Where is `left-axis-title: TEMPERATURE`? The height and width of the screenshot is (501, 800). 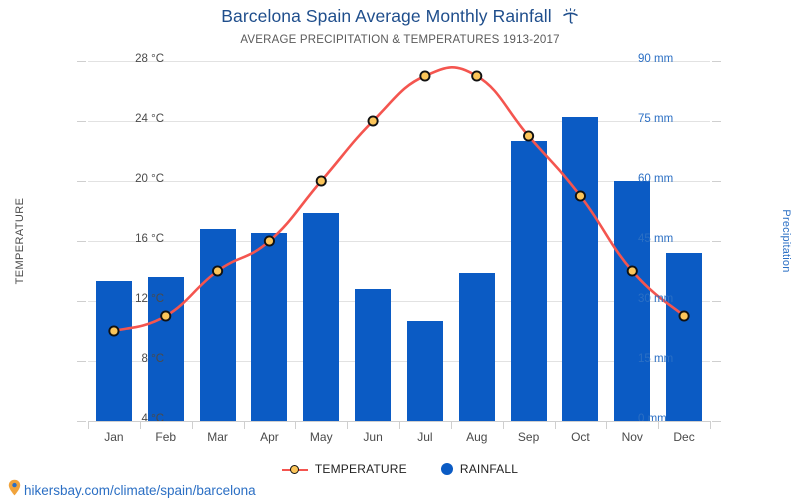
left-axis-title: TEMPERATURE is located at coordinates (20, 241).